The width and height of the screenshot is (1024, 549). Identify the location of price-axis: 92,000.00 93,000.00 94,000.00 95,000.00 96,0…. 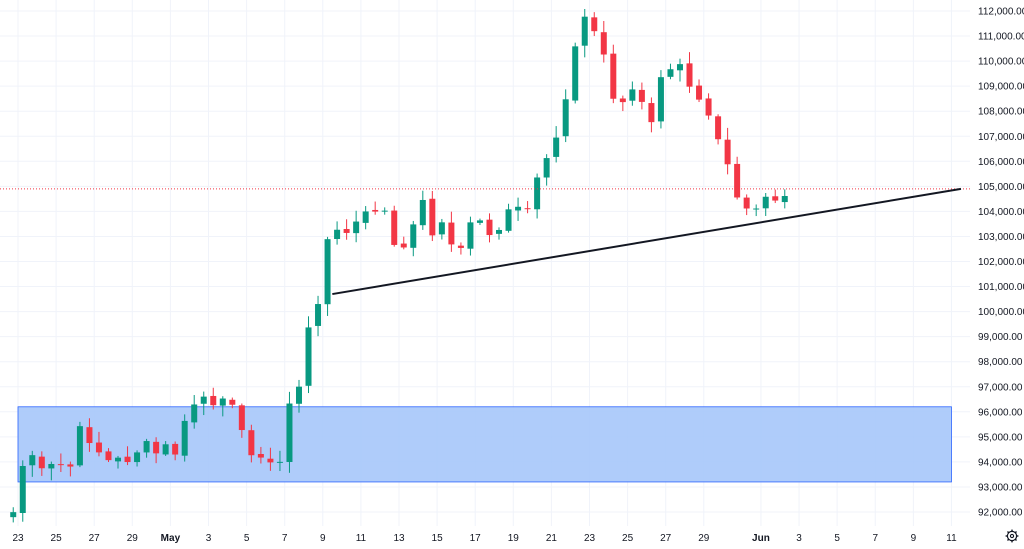
(1001, 263).